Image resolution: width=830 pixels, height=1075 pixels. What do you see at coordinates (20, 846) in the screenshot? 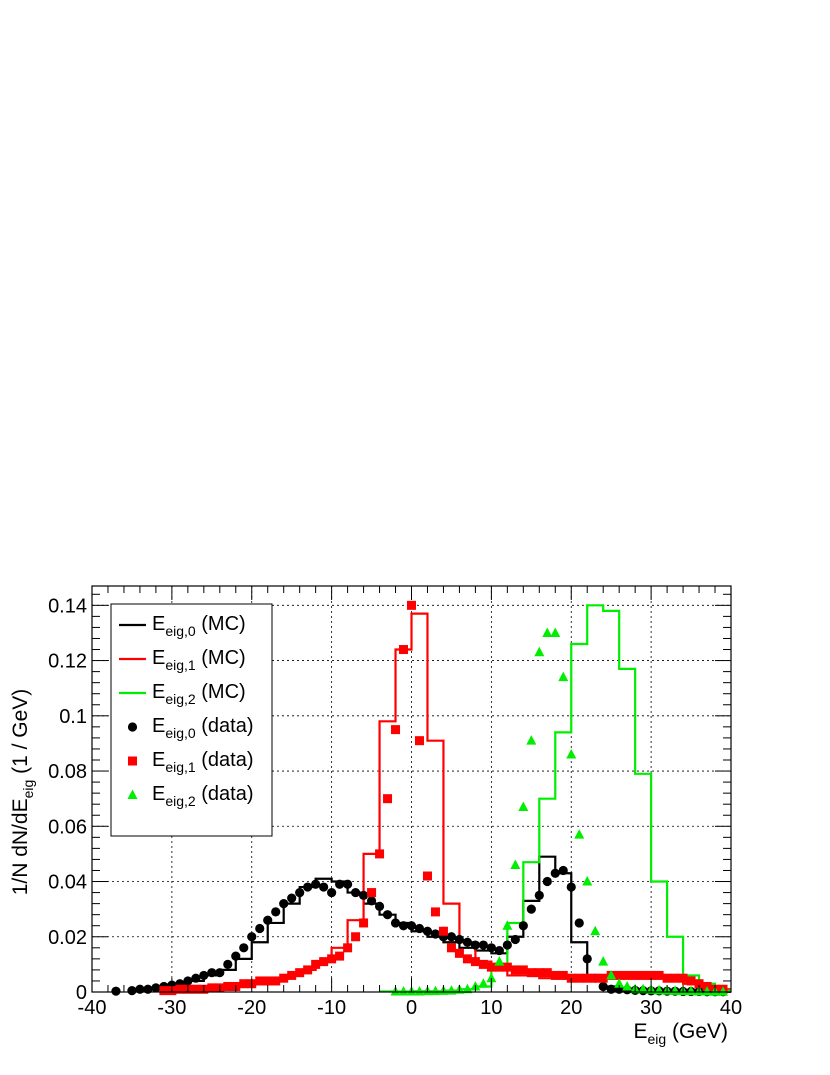
I see `y-axis-title-main: 1/N dN/dE` at bounding box center [20, 846].